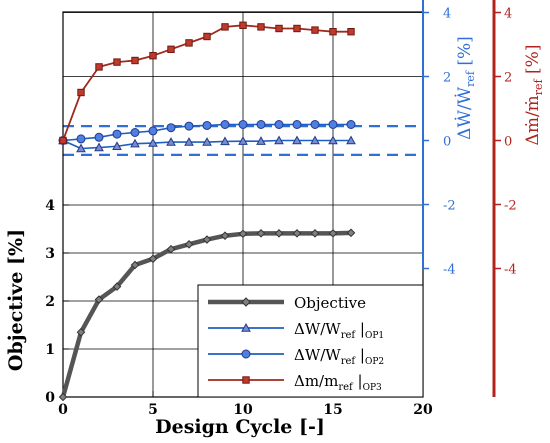 The width and height of the screenshot is (550, 443). What do you see at coordinates (50, 398) in the screenshot?
I see `y-tick-label-objective: 0` at bounding box center [50, 398].